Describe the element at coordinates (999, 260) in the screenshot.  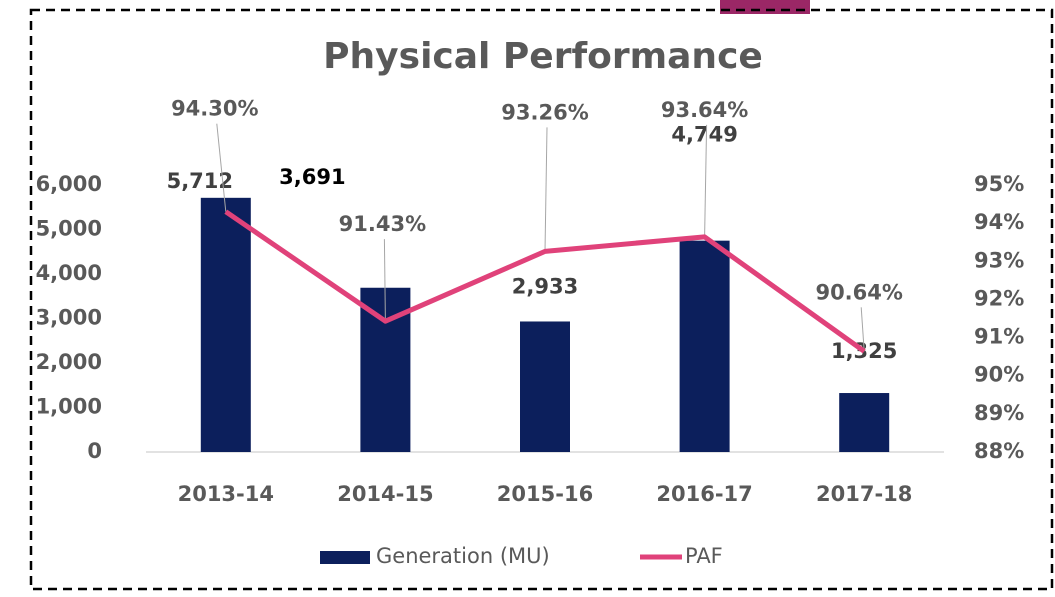
I see `y2-tick-label: 93%` at that location.